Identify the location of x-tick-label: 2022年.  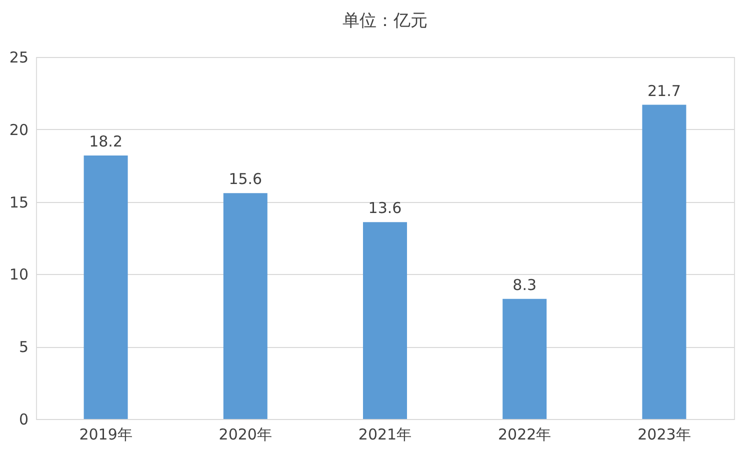
(525, 435).